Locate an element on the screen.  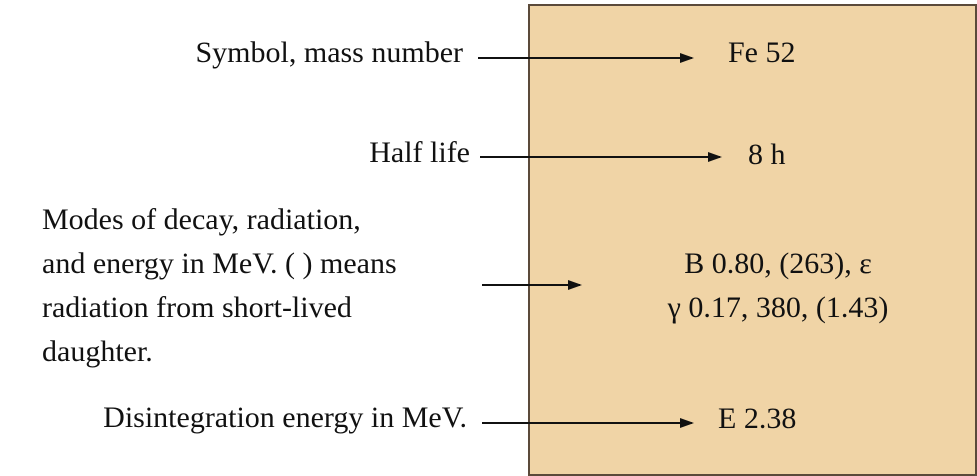
value: B 0.80, (263), ε is located at coordinates (778, 263).